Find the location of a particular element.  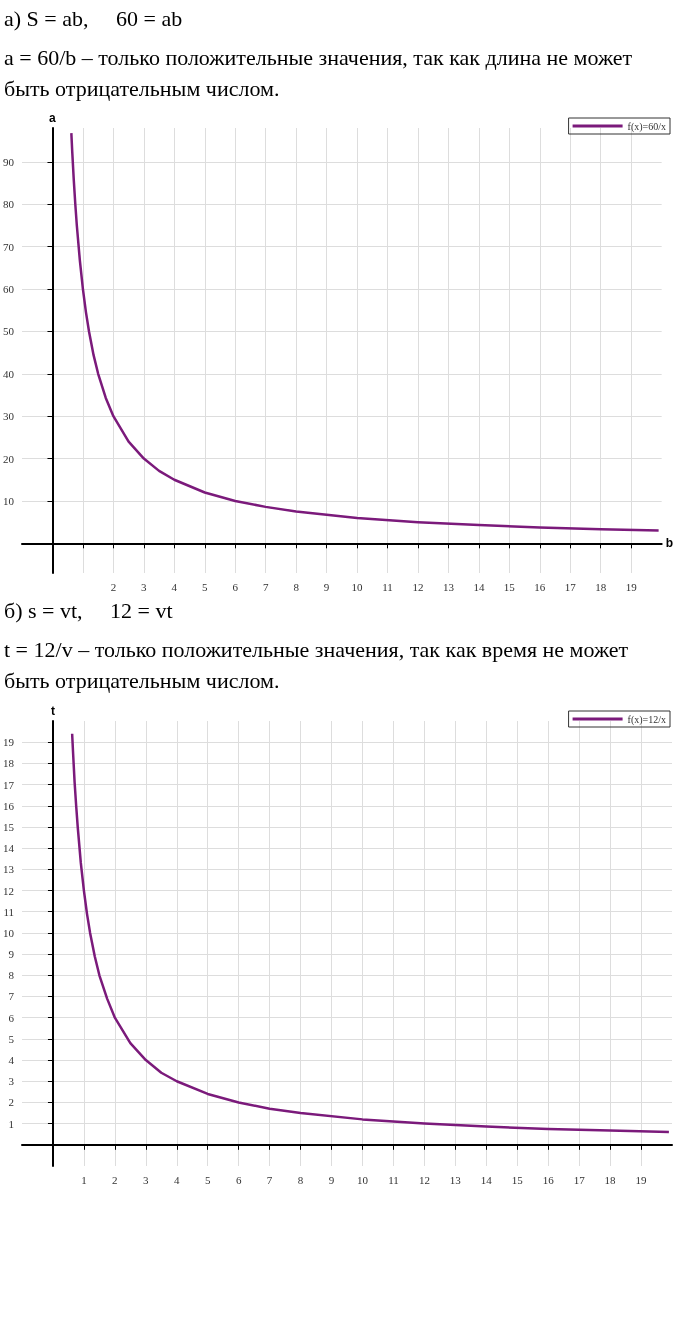

y-tick-label: 5 is located at coordinates (11, 1038).